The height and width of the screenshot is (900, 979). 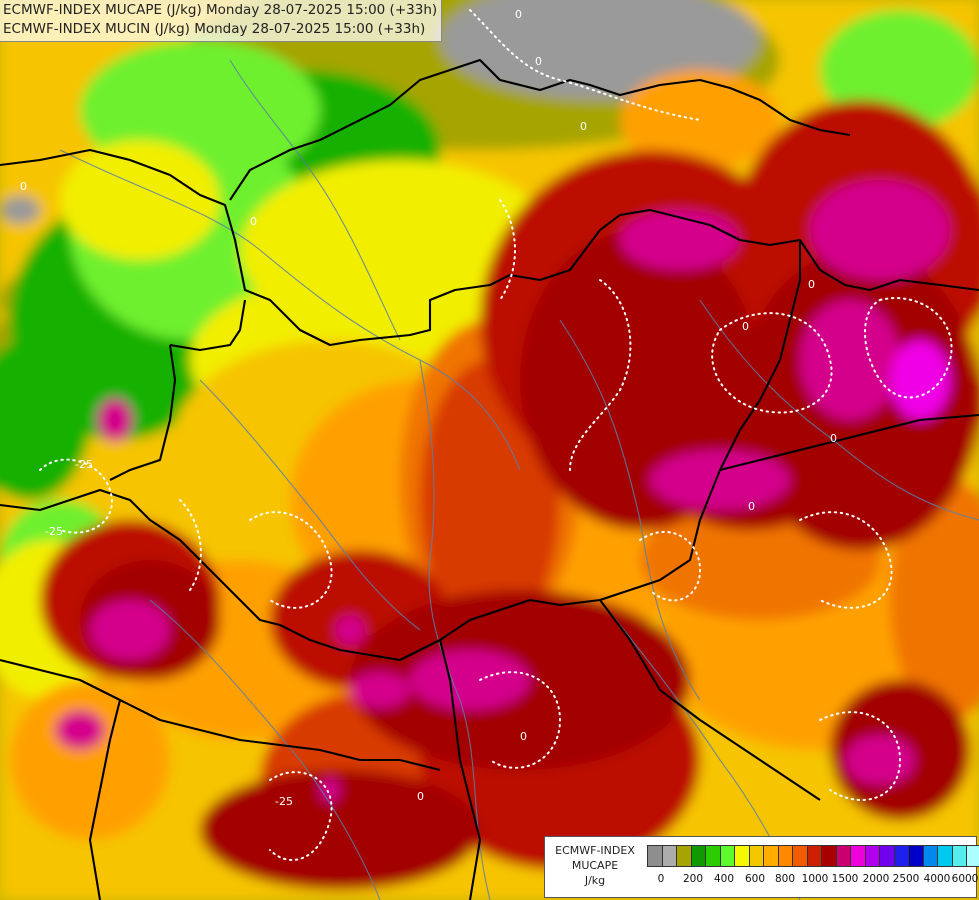 What do you see at coordinates (595, 850) in the screenshot?
I see `legend-title-model: ECMWF-INDEX` at bounding box center [595, 850].